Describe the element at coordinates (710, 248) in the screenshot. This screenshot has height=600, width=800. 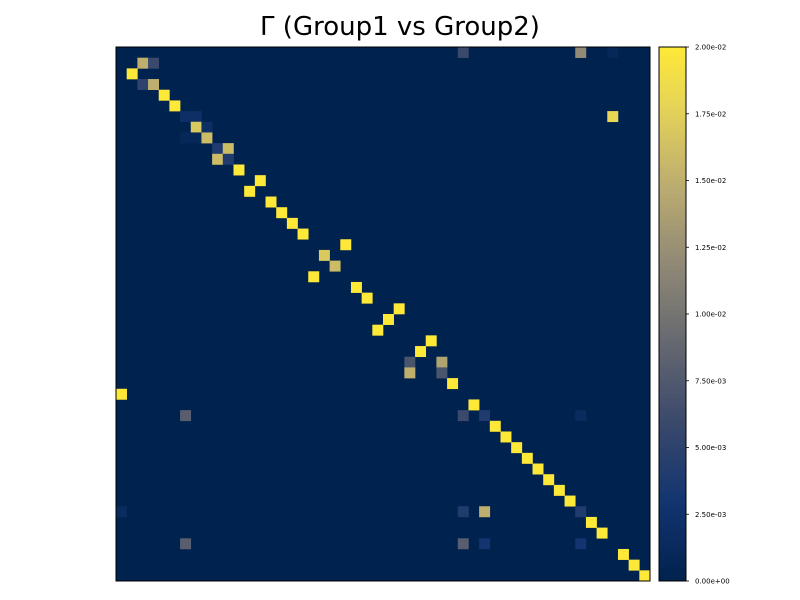
I see `colorbar-tick-label: 1.25e-02` at that location.